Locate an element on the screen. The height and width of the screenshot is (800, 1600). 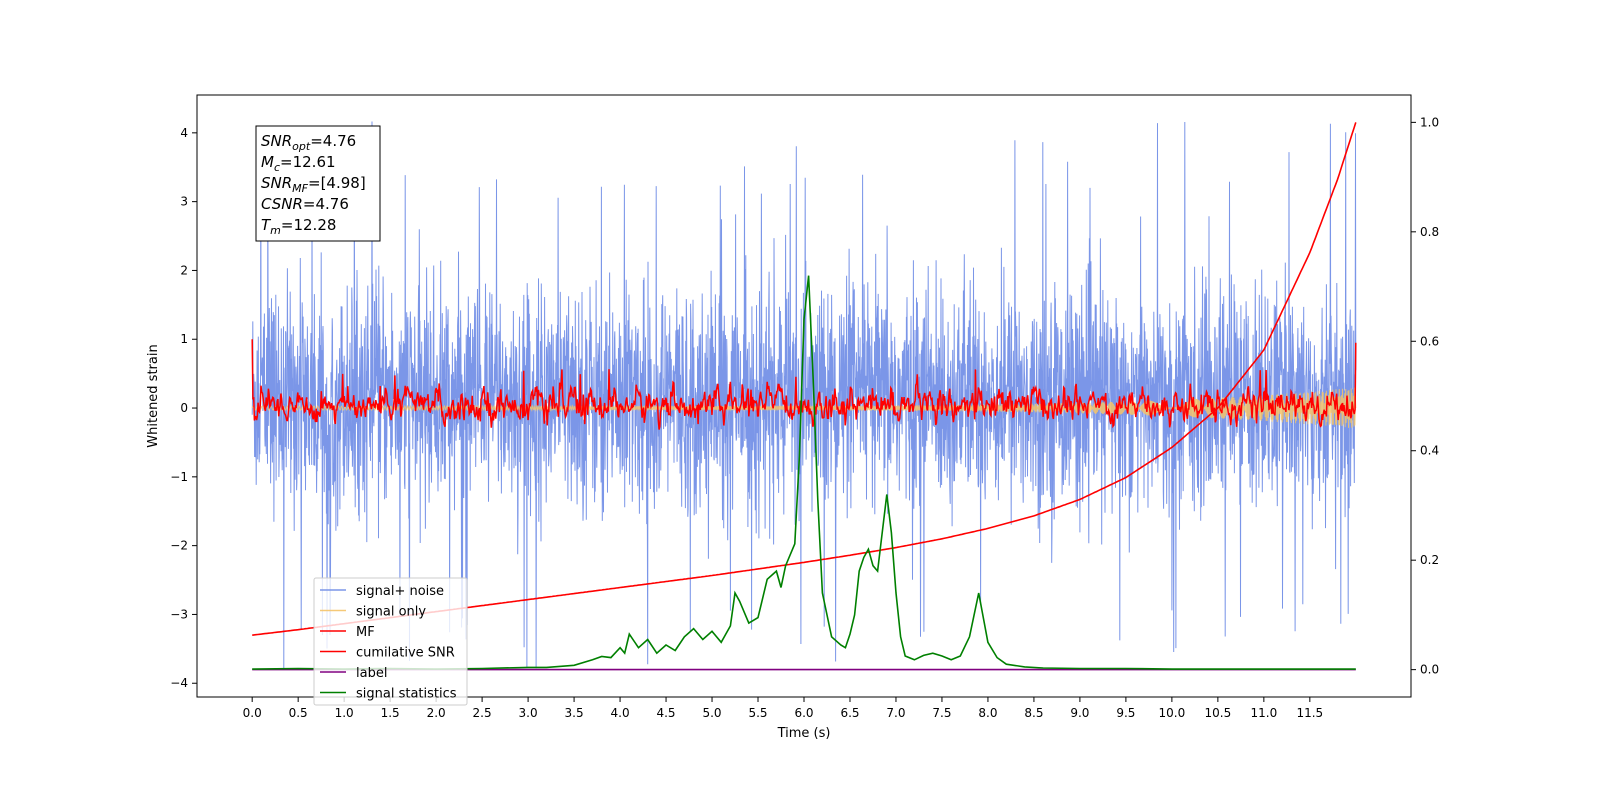
y-tick-label: 4 is located at coordinates (184, 133).